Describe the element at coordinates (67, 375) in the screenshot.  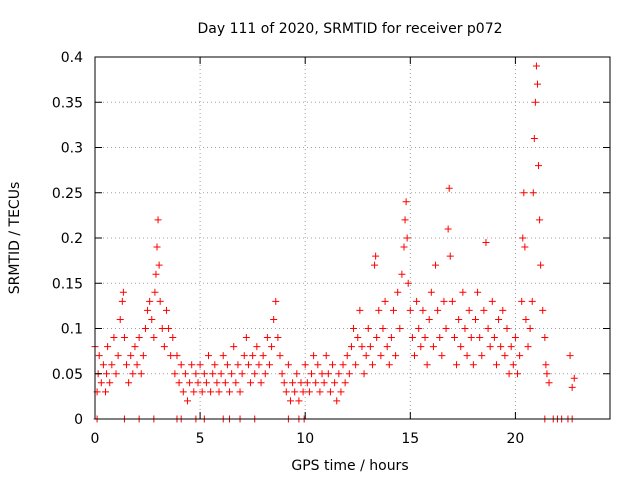
I see `y-tick-label: 0.05` at that location.